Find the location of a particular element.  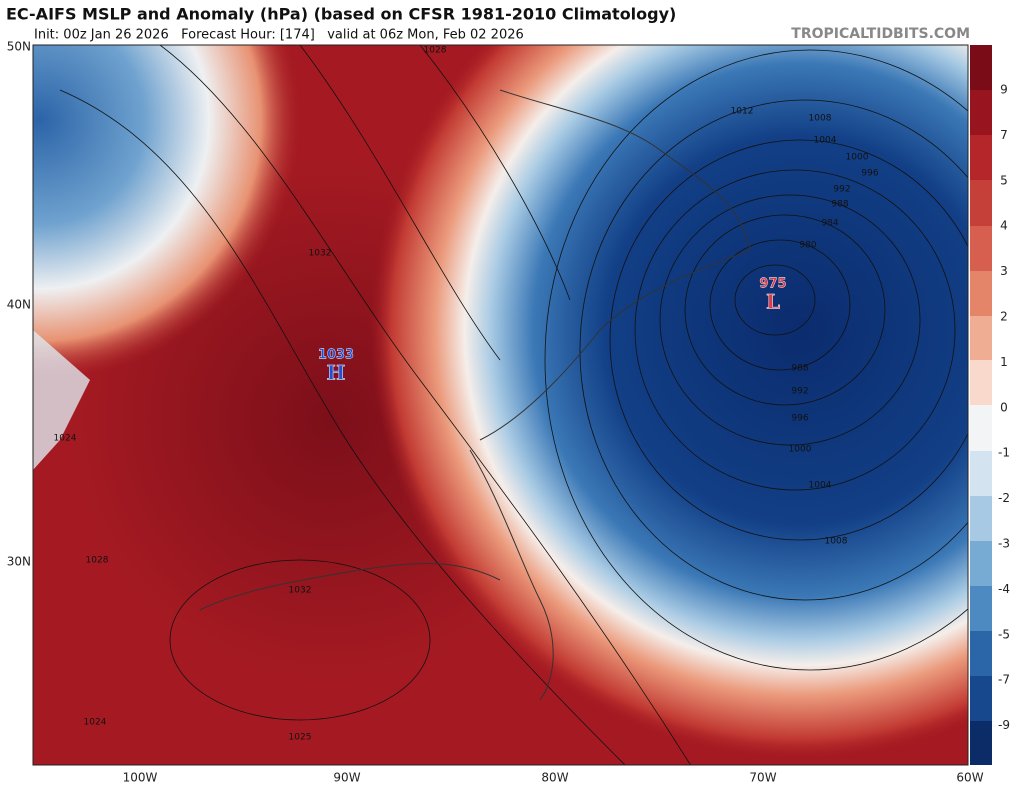

pressure-symbol: L is located at coordinates (773, 302).